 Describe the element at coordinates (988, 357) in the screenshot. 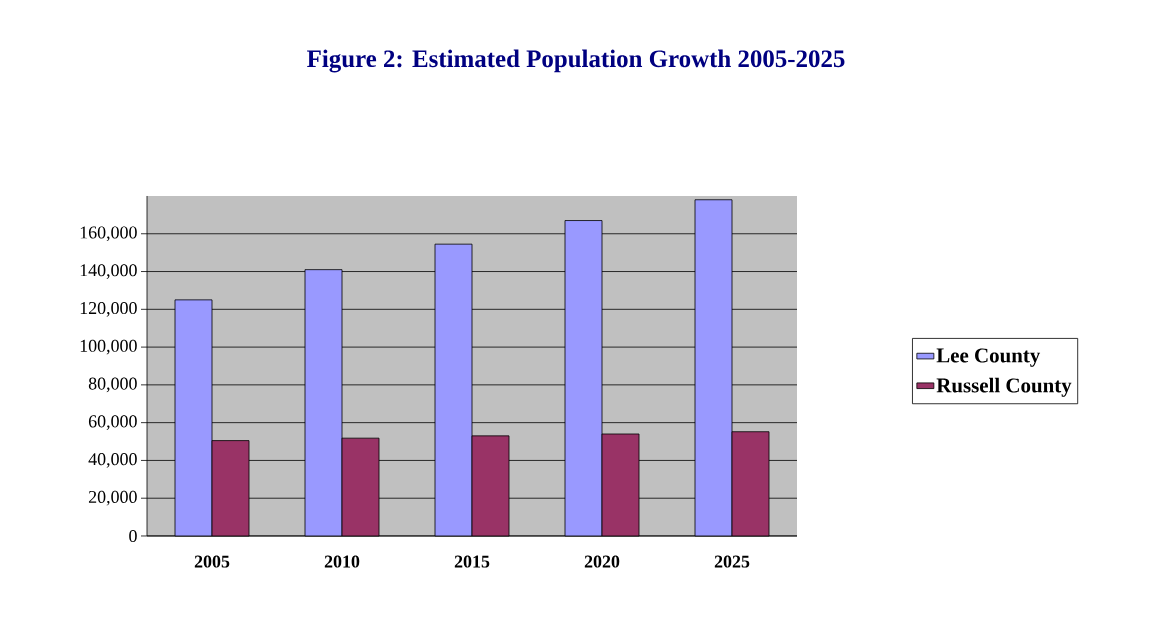

I see `legend-label: Lee County` at that location.